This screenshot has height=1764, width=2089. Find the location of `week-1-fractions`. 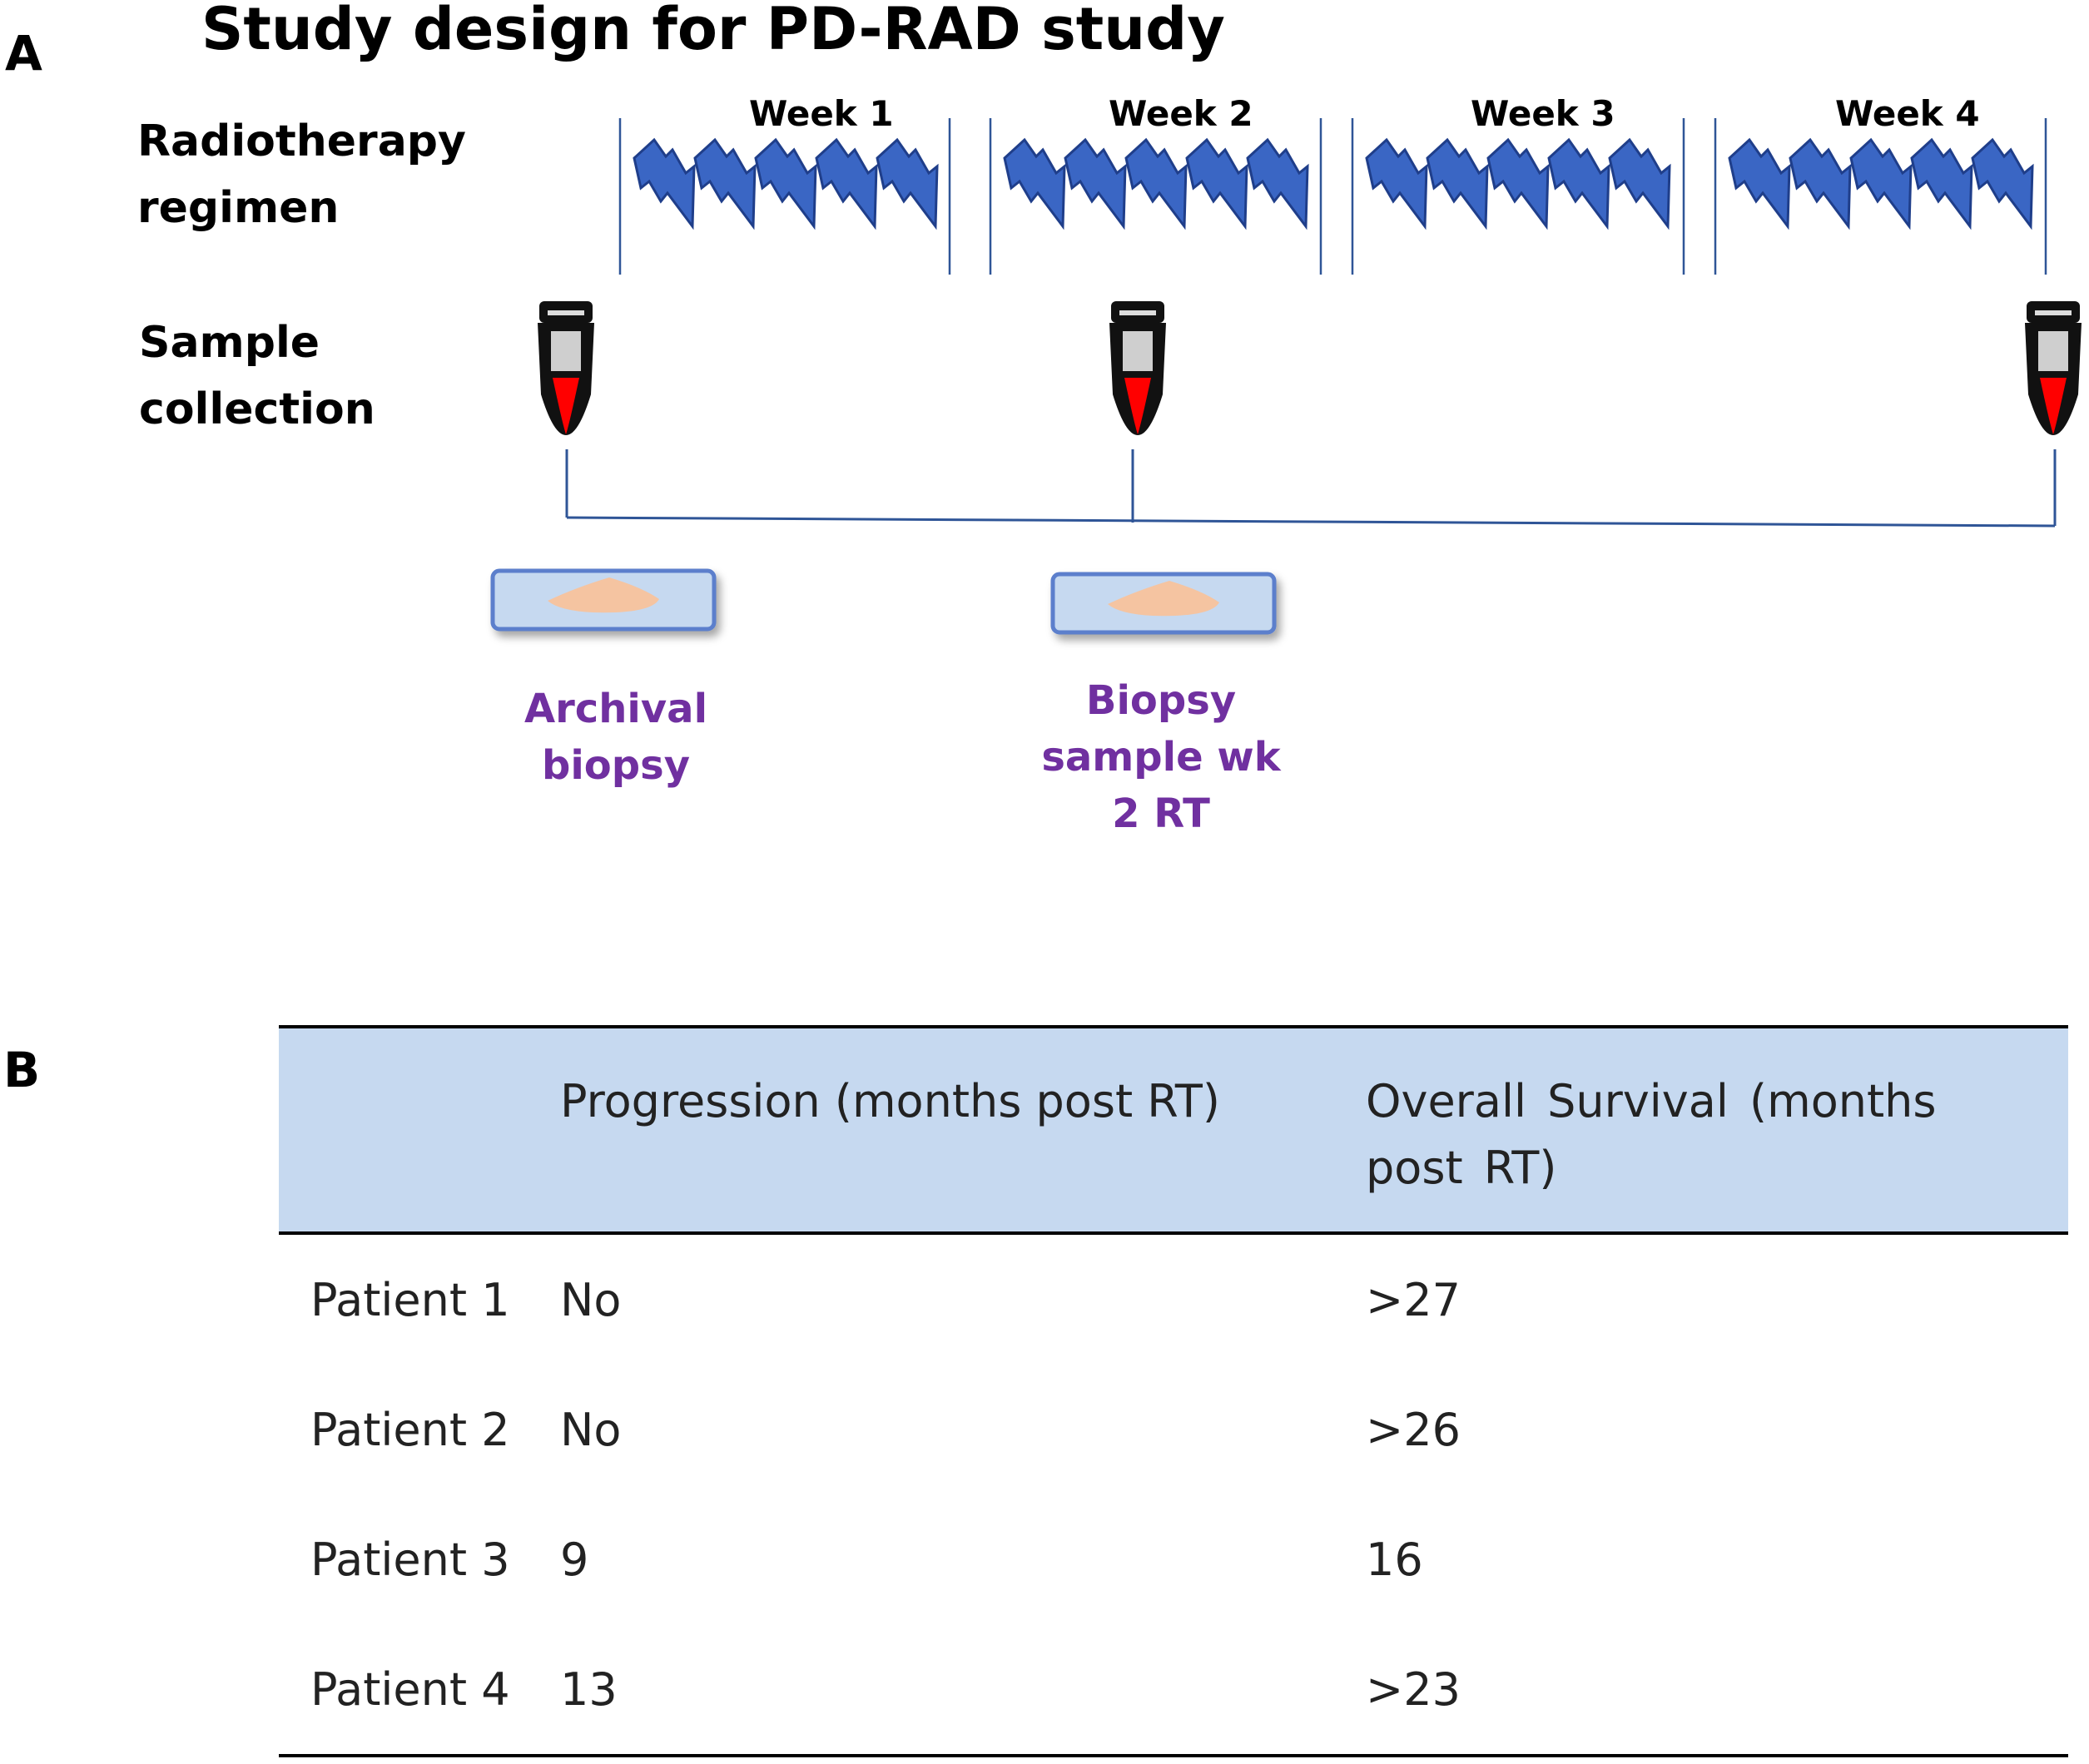

week-1-fractions is located at coordinates (786, 183).